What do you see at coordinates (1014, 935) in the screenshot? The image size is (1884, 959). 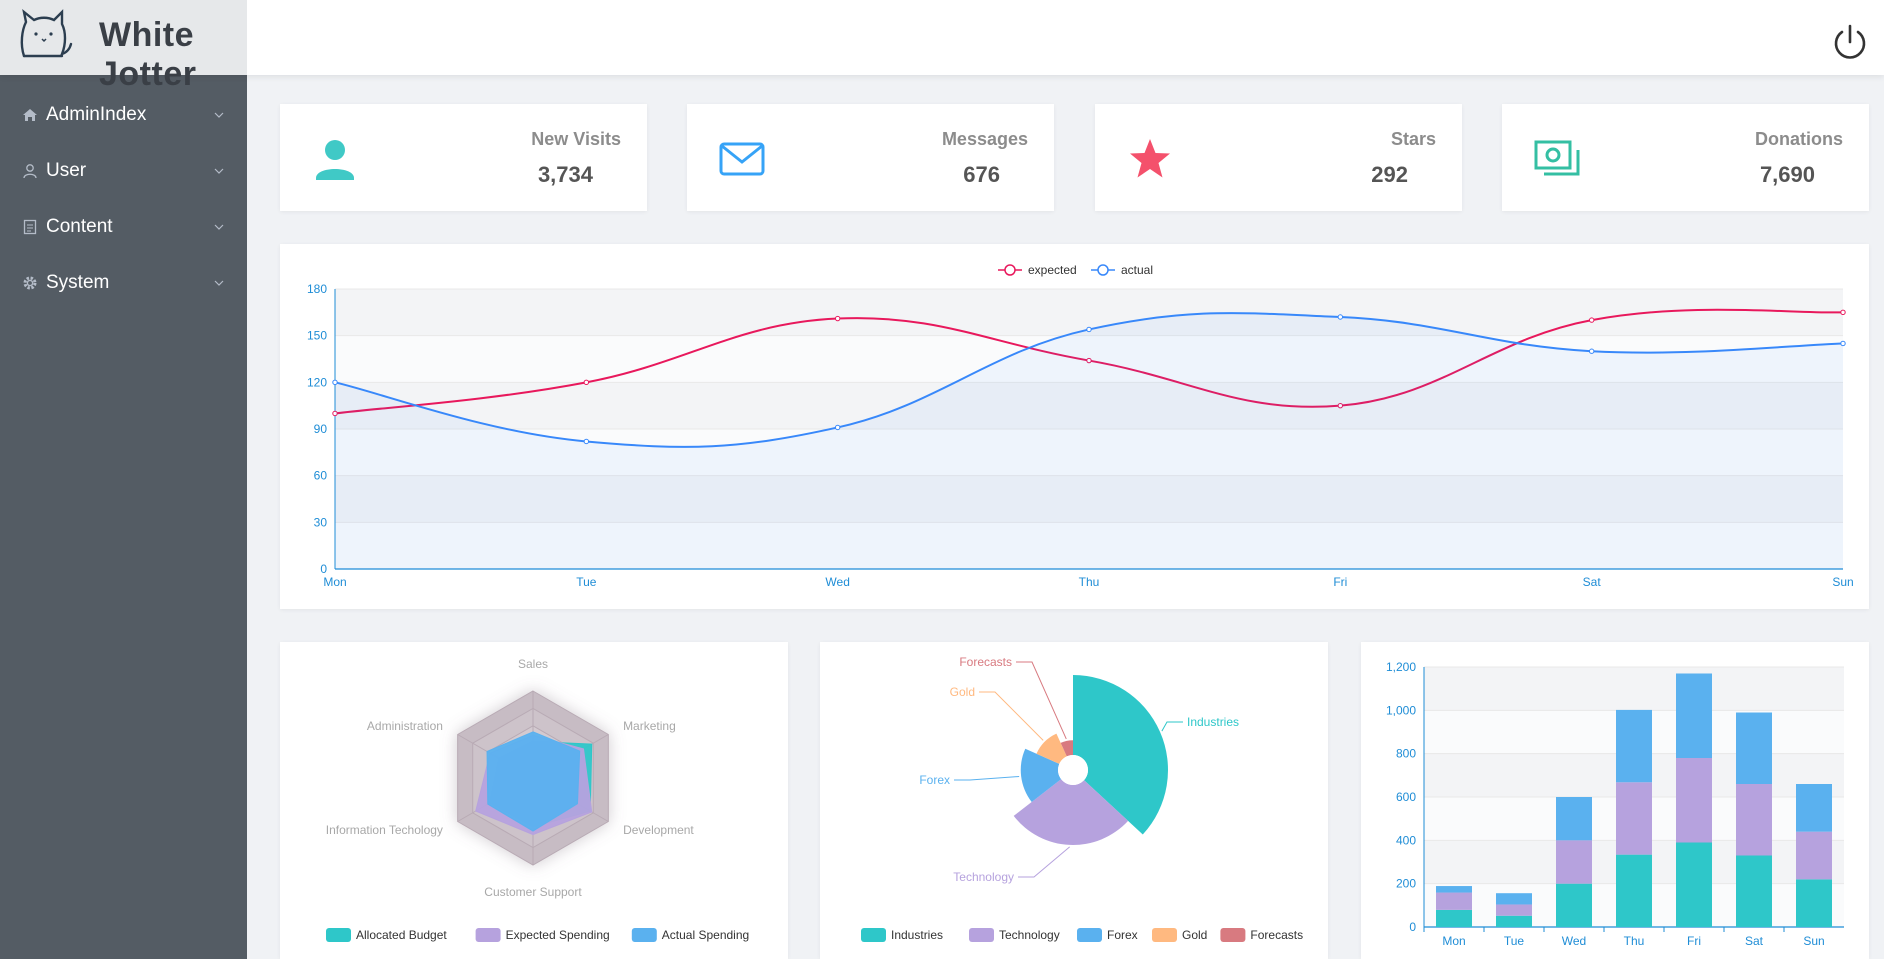 I see `legend-item-technology: Technology` at bounding box center [1014, 935].